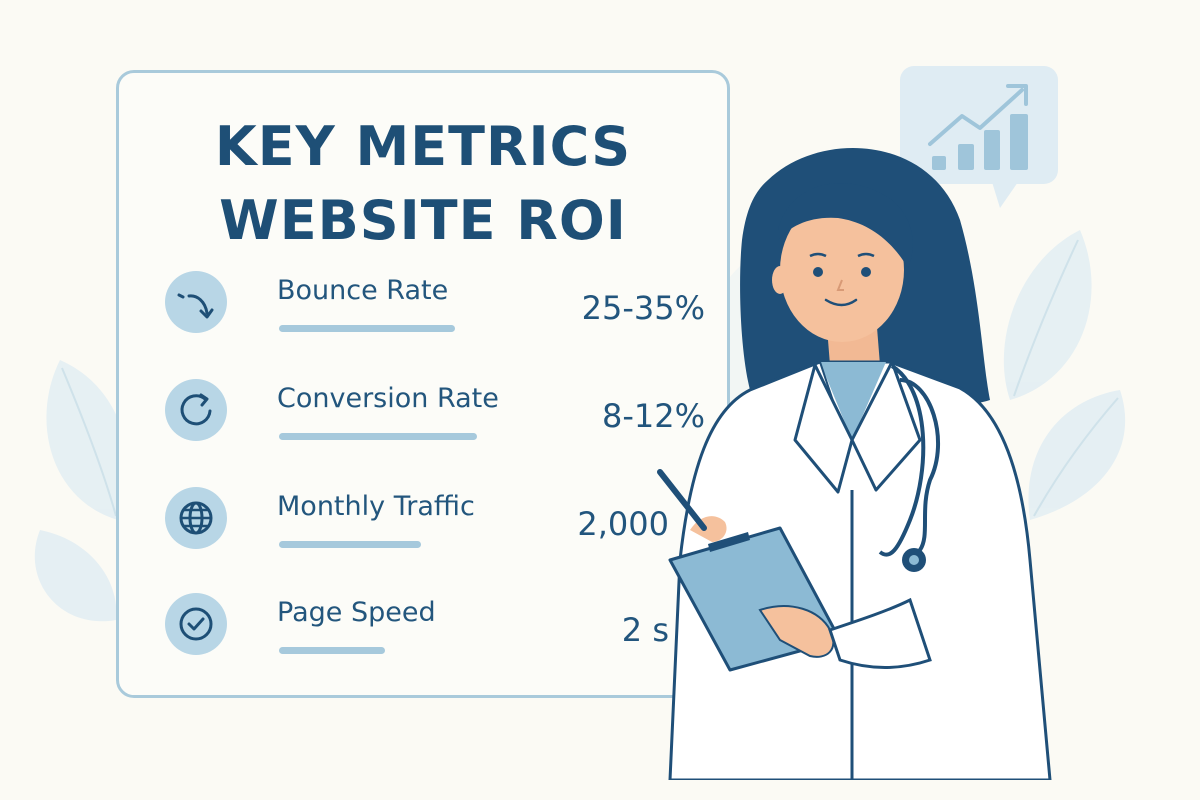 This screenshot has width=1200, height=800. I want to click on refresh-icon, so click(196, 410).